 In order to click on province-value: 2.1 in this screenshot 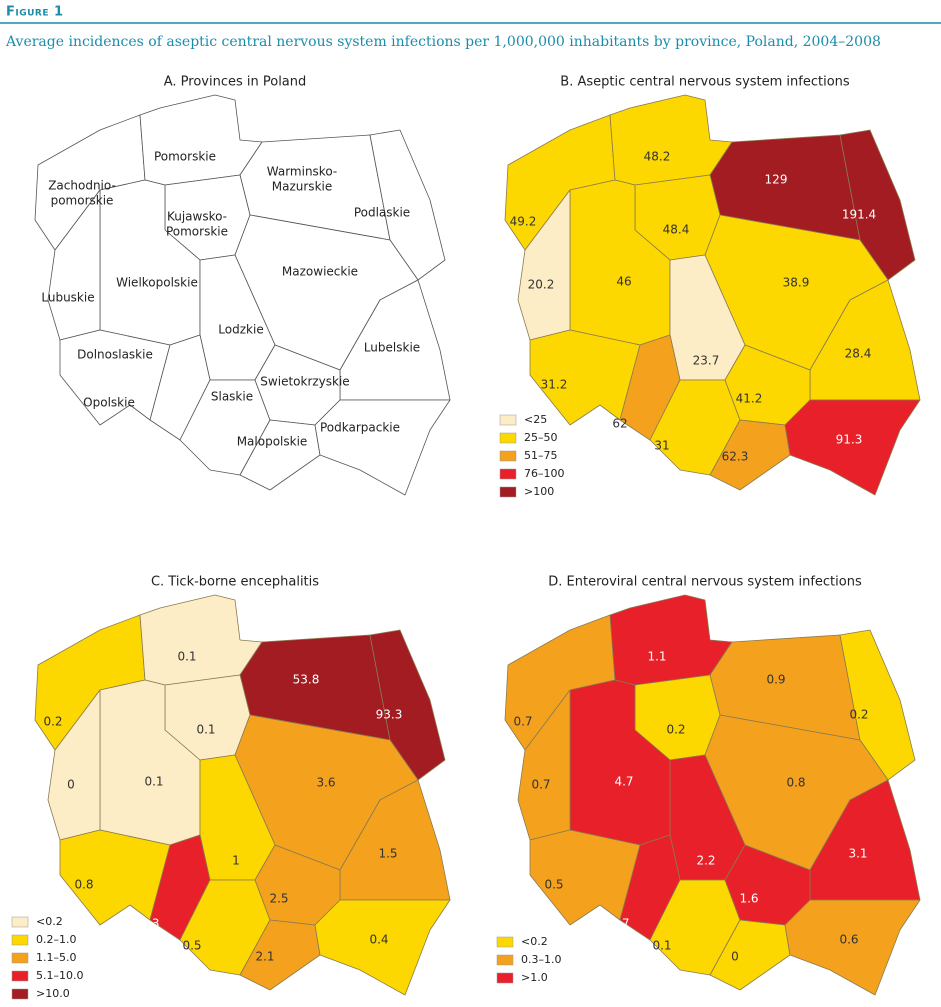, I will do `click(264, 957)`.